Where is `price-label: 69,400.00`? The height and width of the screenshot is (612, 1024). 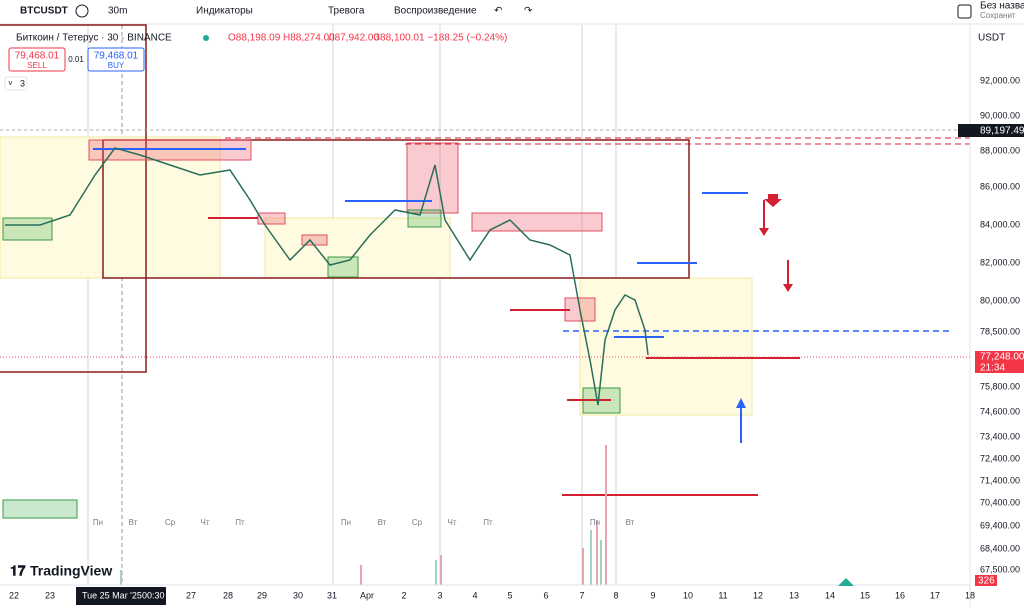 price-label: 69,400.00 is located at coordinates (1000, 525).